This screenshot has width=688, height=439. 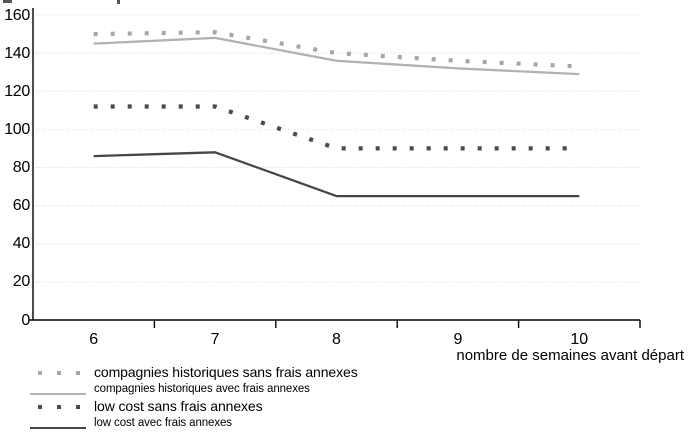 What do you see at coordinates (458, 339) in the screenshot?
I see `x-tick-label-9: 9` at bounding box center [458, 339].